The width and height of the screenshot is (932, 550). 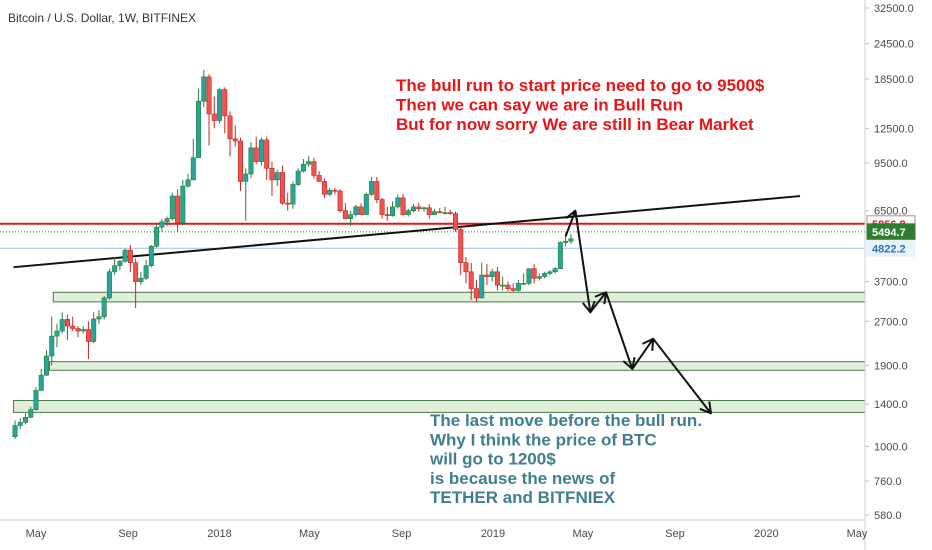 I want to click on x-tick-label: Sep, so click(x=675, y=534).